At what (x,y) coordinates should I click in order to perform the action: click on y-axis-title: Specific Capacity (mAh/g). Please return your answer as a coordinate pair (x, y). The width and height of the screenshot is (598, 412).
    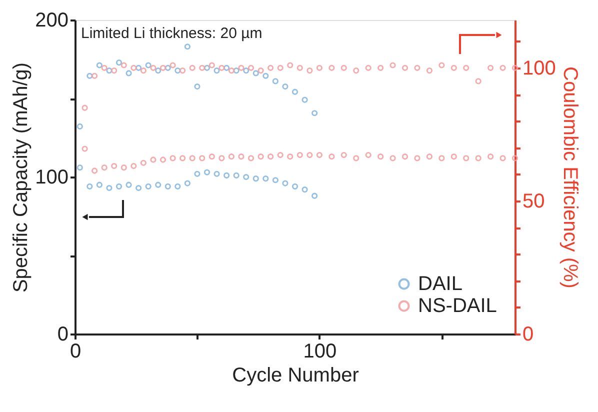
    Looking at the image, I should click on (21, 177).